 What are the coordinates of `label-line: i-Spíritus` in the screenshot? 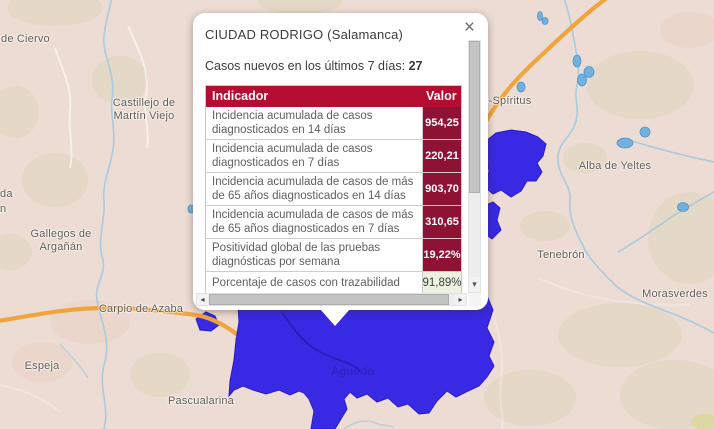 It's located at (509, 101).